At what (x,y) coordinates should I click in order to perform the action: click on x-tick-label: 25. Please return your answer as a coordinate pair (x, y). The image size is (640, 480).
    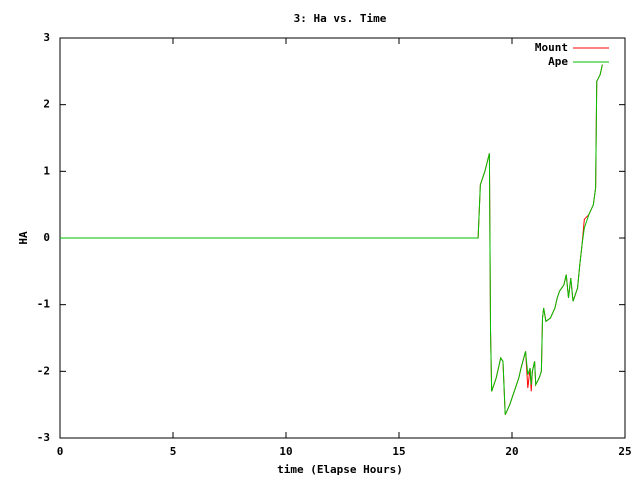
    Looking at the image, I should click on (624, 451).